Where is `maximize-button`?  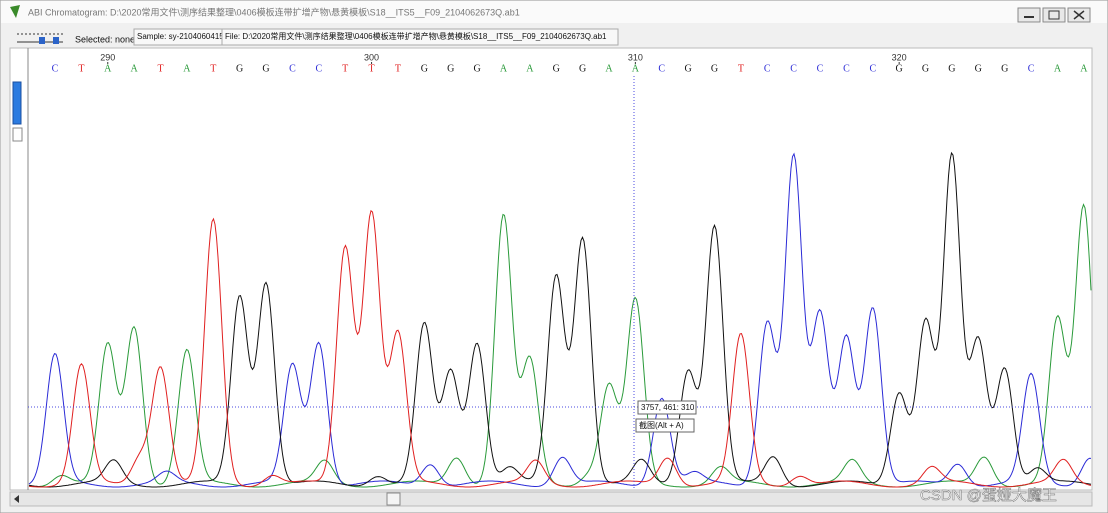
maximize-button is located at coordinates (1054, 15).